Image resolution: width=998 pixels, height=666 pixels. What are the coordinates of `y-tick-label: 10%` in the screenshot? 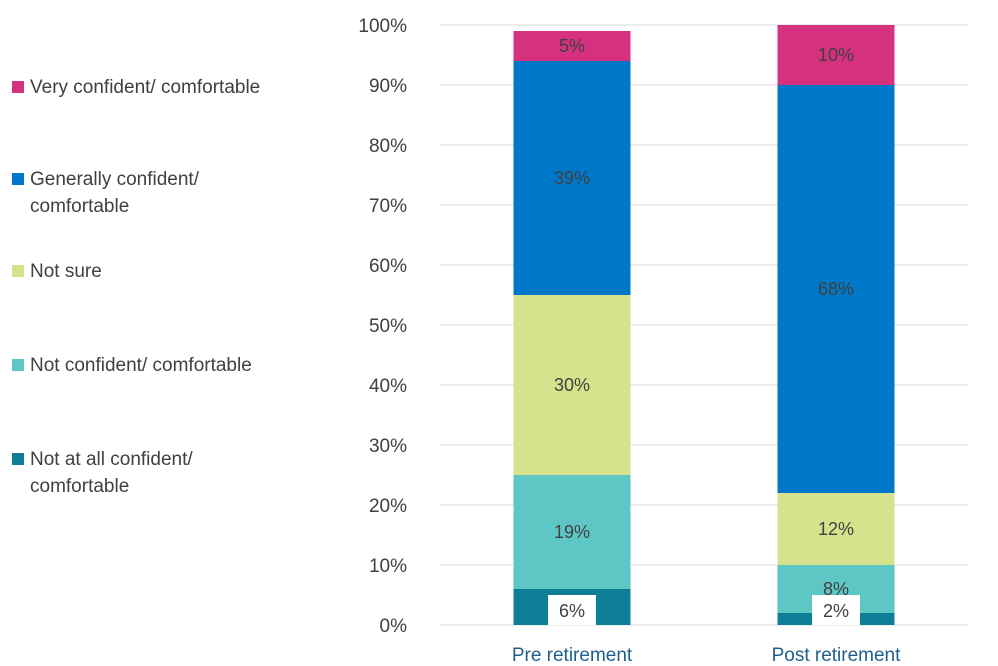 It's located at (388, 566).